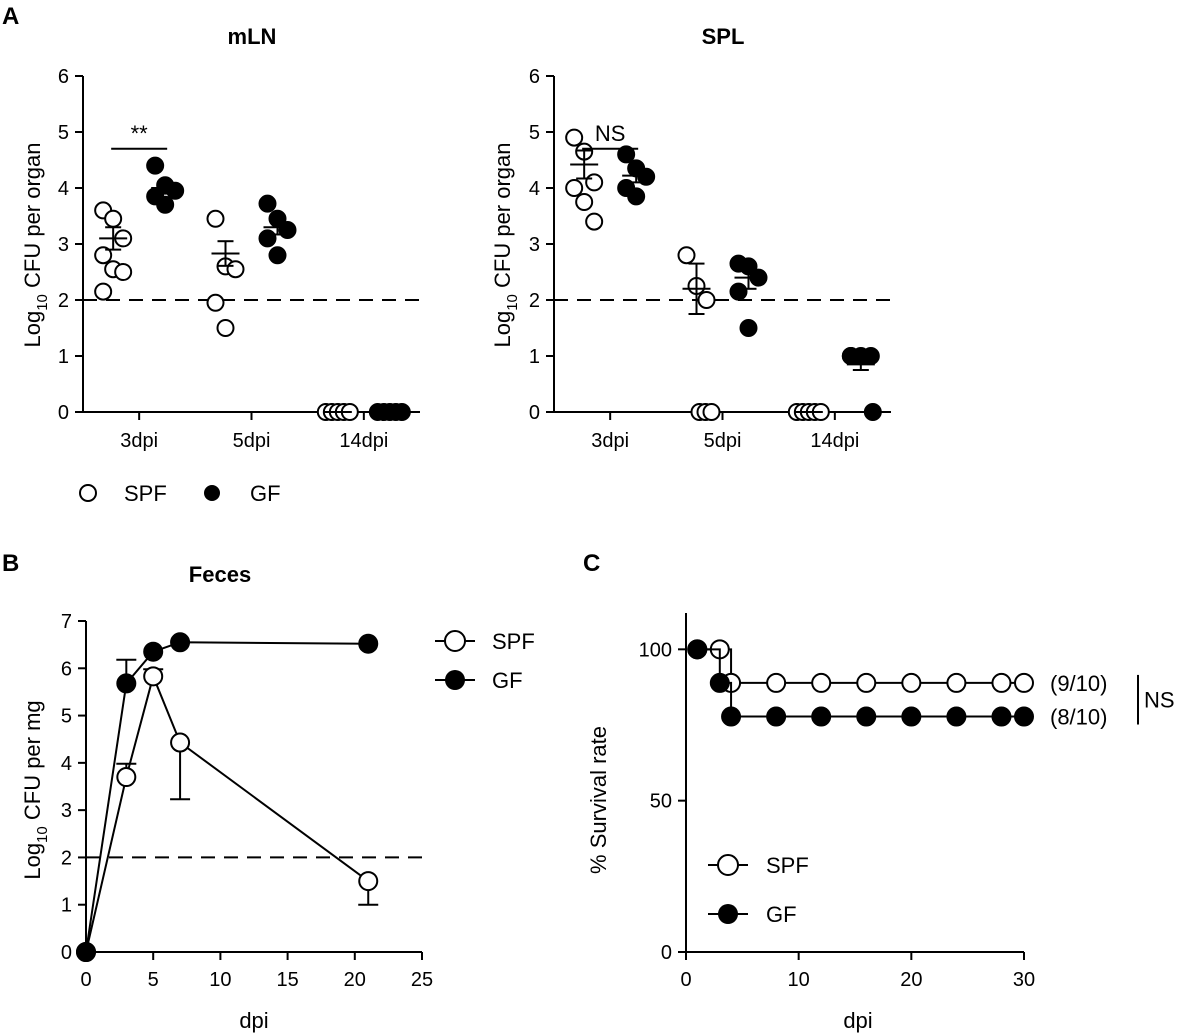 This screenshot has width=1182, height=1034. I want to click on x-tick-label: 15, so click(287, 980).